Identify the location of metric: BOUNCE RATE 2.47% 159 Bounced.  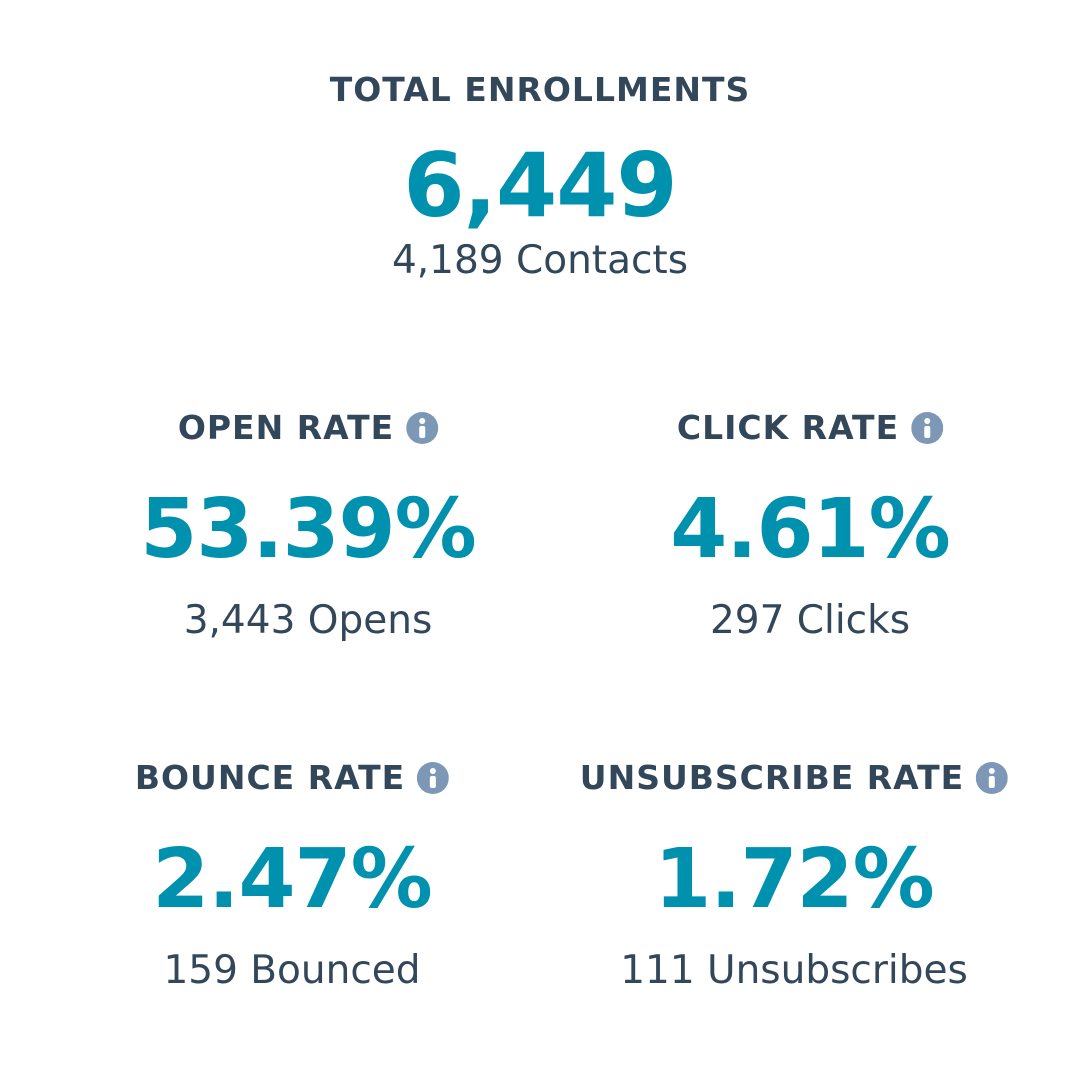
(292, 877).